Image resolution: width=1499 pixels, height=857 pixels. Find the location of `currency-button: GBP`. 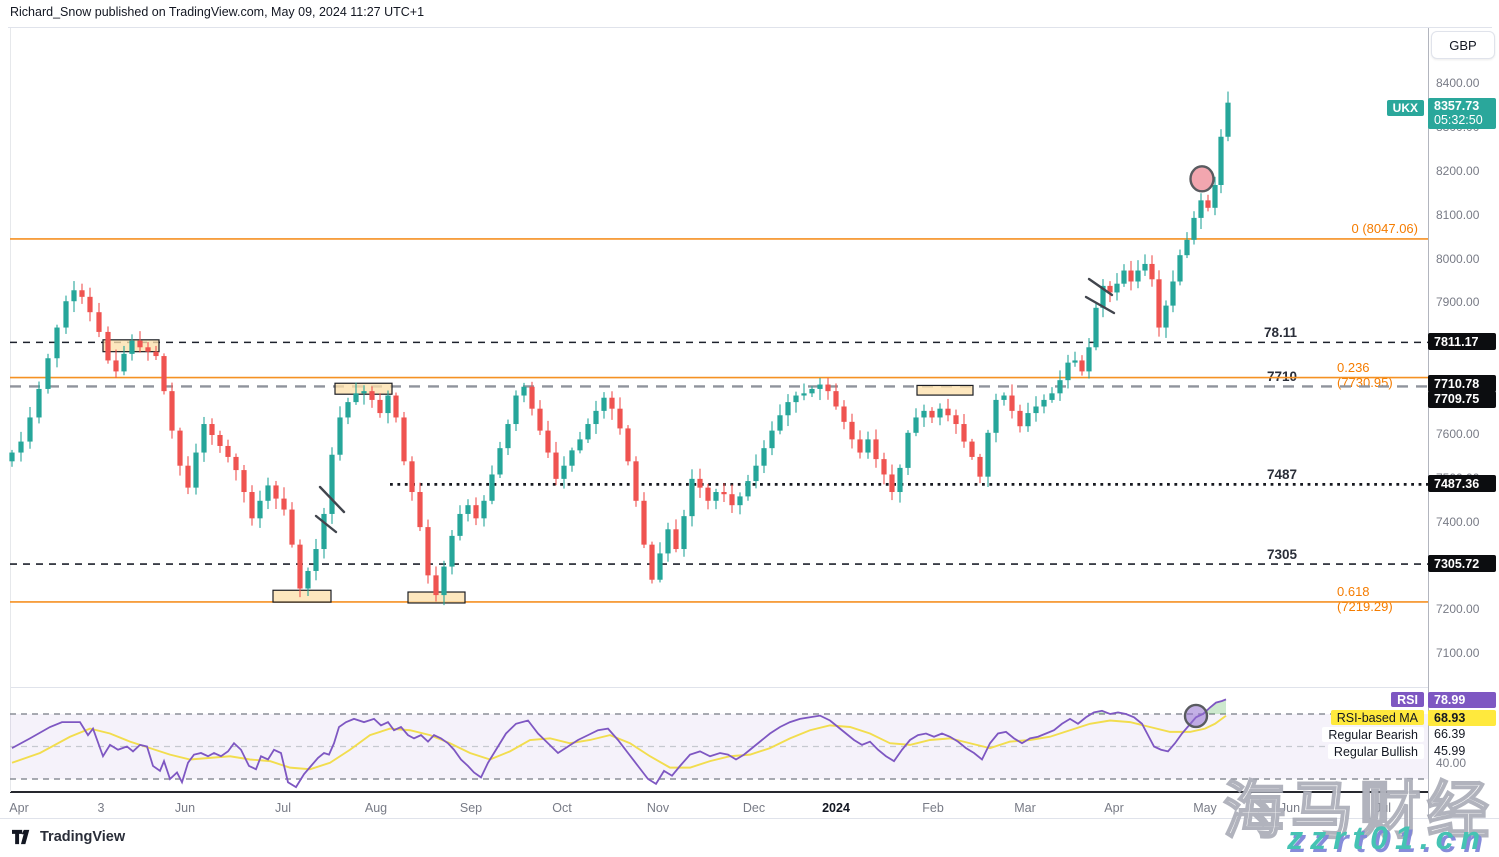

currency-button: GBP is located at coordinates (1463, 45).